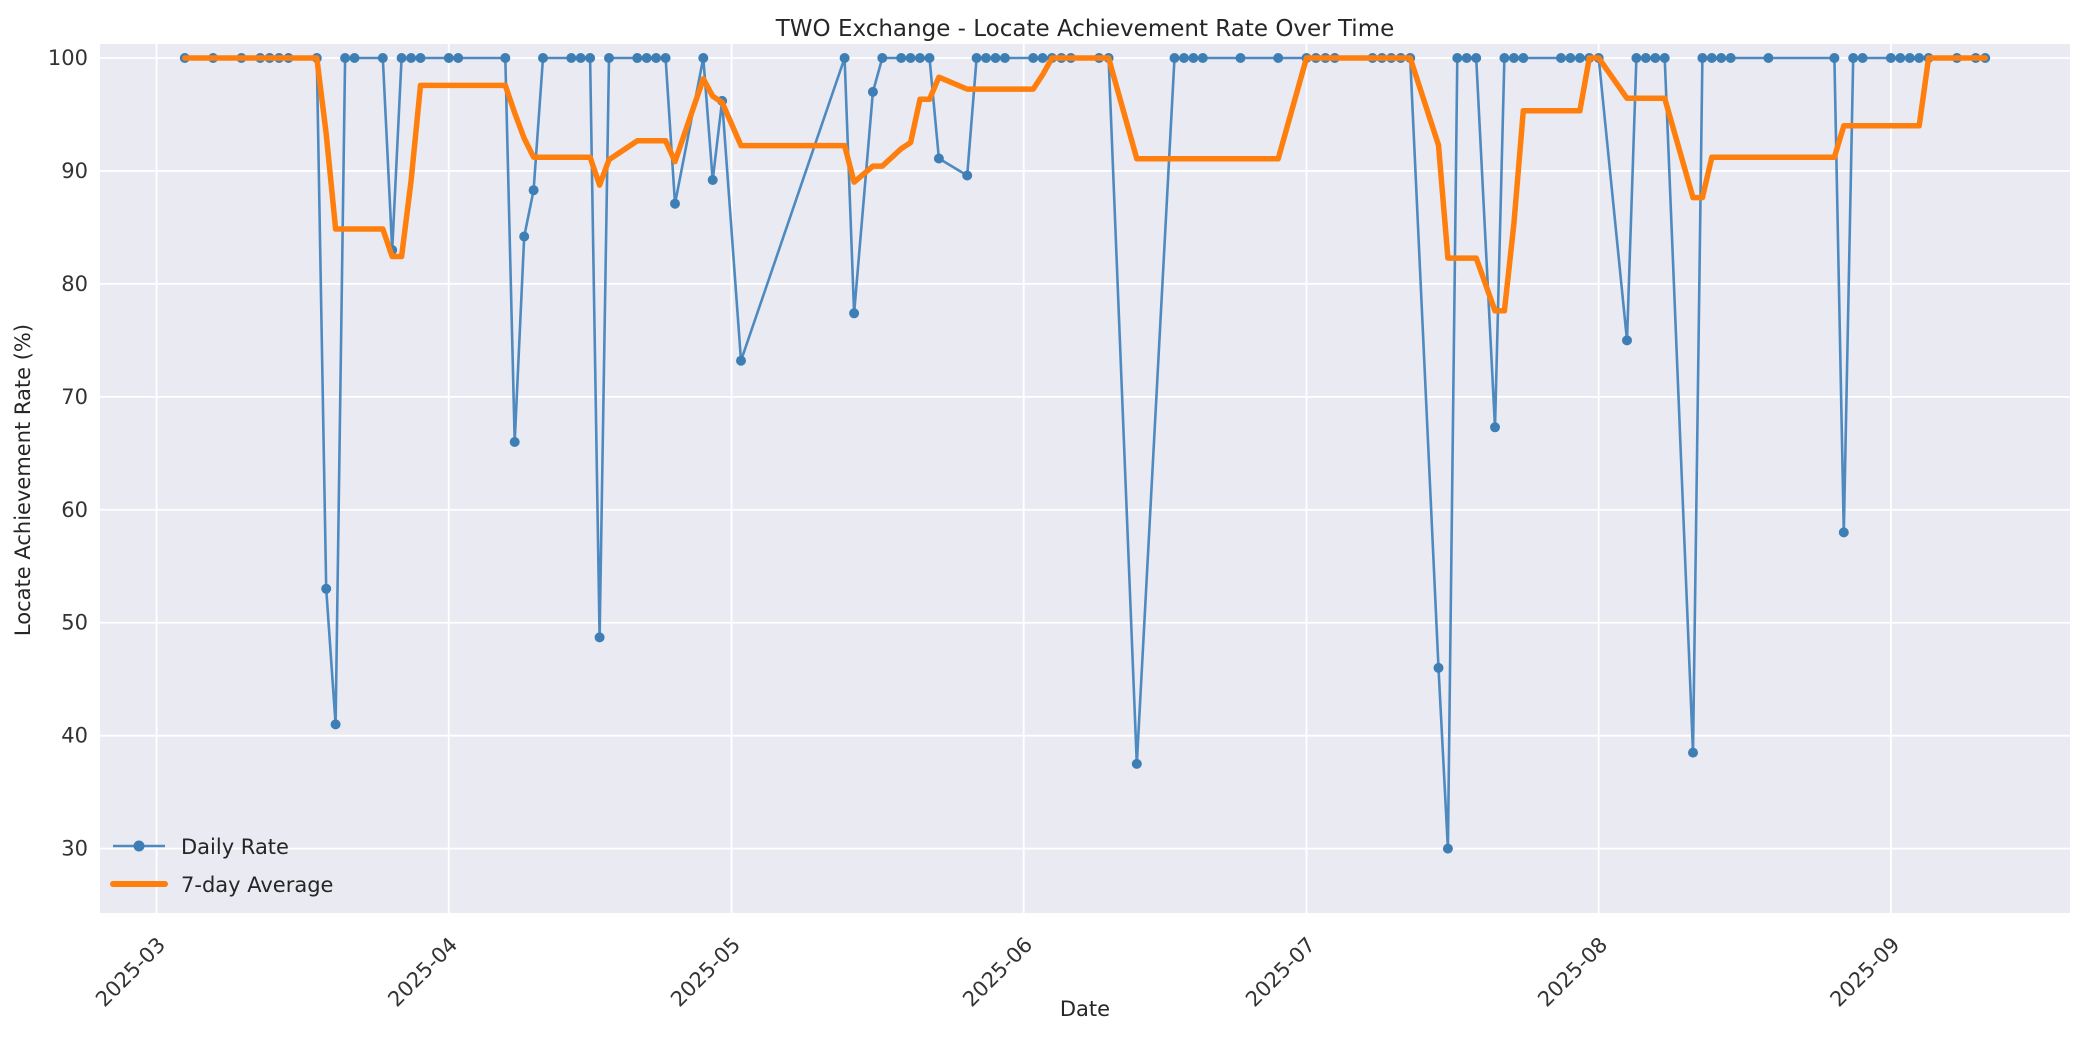 This screenshot has width=2100, height=1054. I want to click on y-tick-label: 50, so click(74, 623).